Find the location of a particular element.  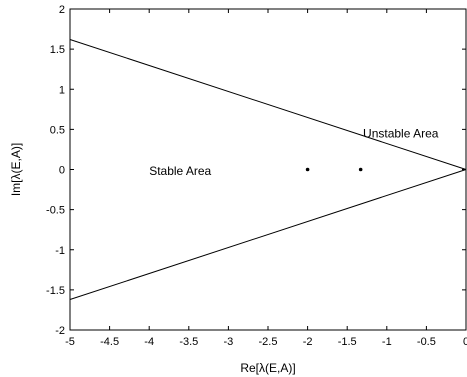

y-axis-label: Im[λ(E,A)] is located at coordinates (16, 169).